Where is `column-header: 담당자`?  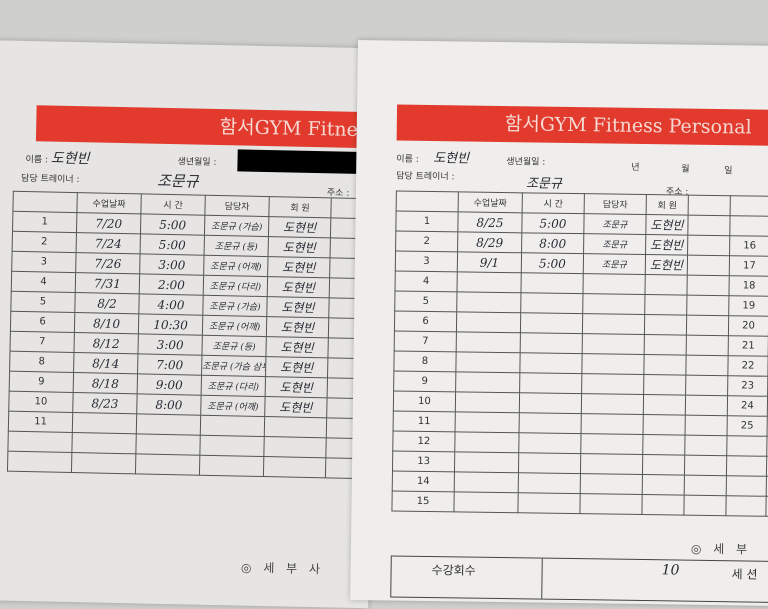 column-header: 담당자 is located at coordinates (237, 205).